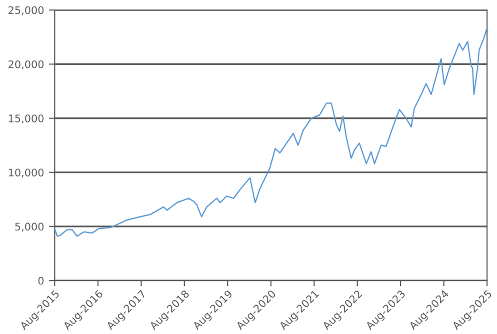  I want to click on y-tick-label: 20,000, so click(26, 65).